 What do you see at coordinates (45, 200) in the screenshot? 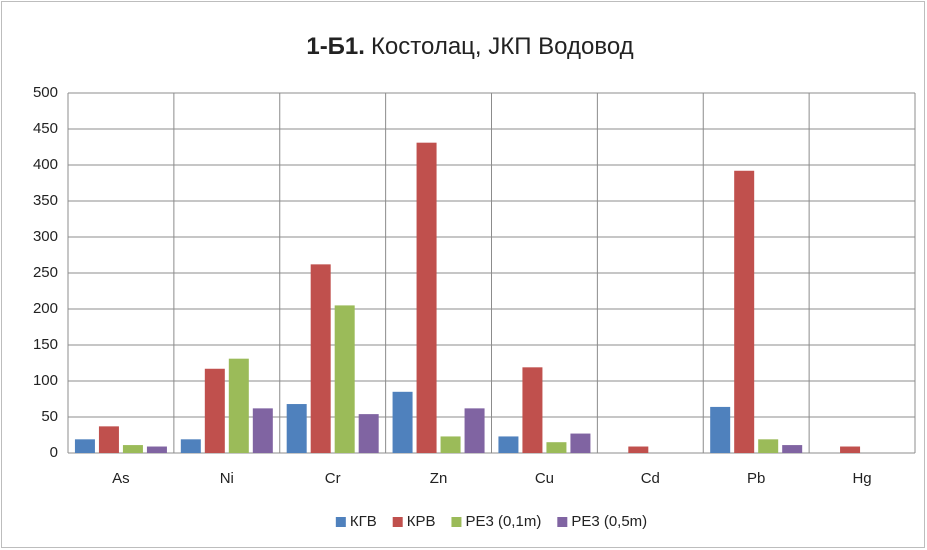
I see `y-tick-label: 350` at bounding box center [45, 200].